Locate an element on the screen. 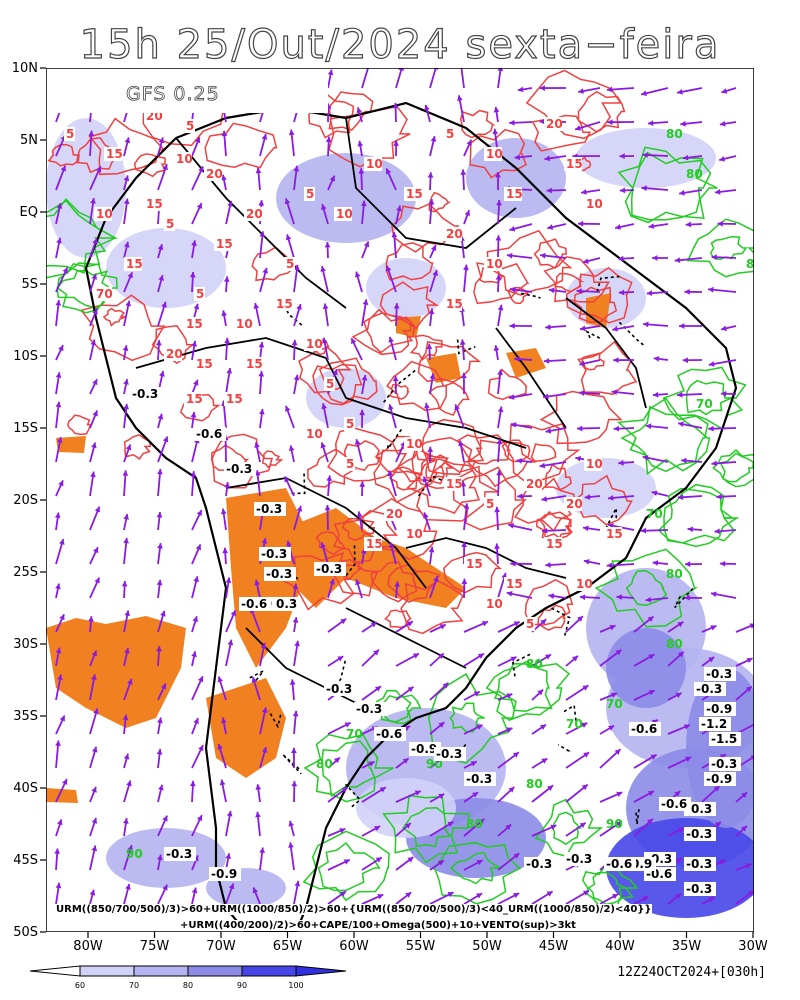 The height and width of the screenshot is (1000, 800). state-border is located at coordinates (530, 295).